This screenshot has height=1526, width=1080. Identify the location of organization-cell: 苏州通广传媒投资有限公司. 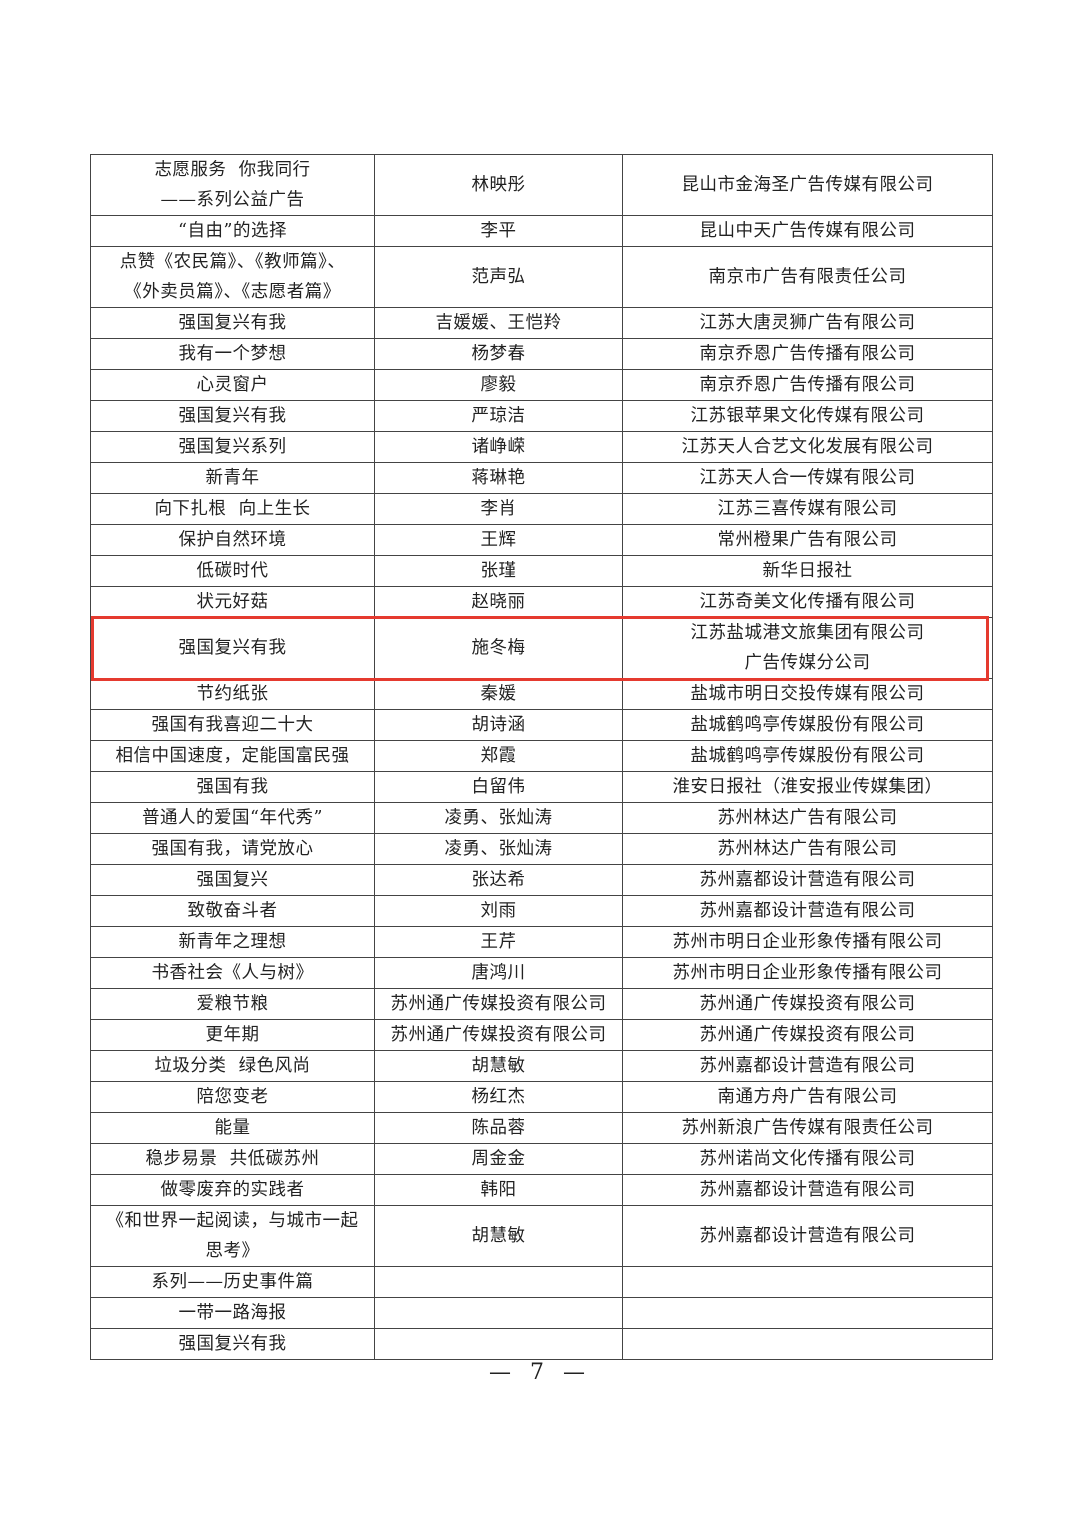
(807, 1004).